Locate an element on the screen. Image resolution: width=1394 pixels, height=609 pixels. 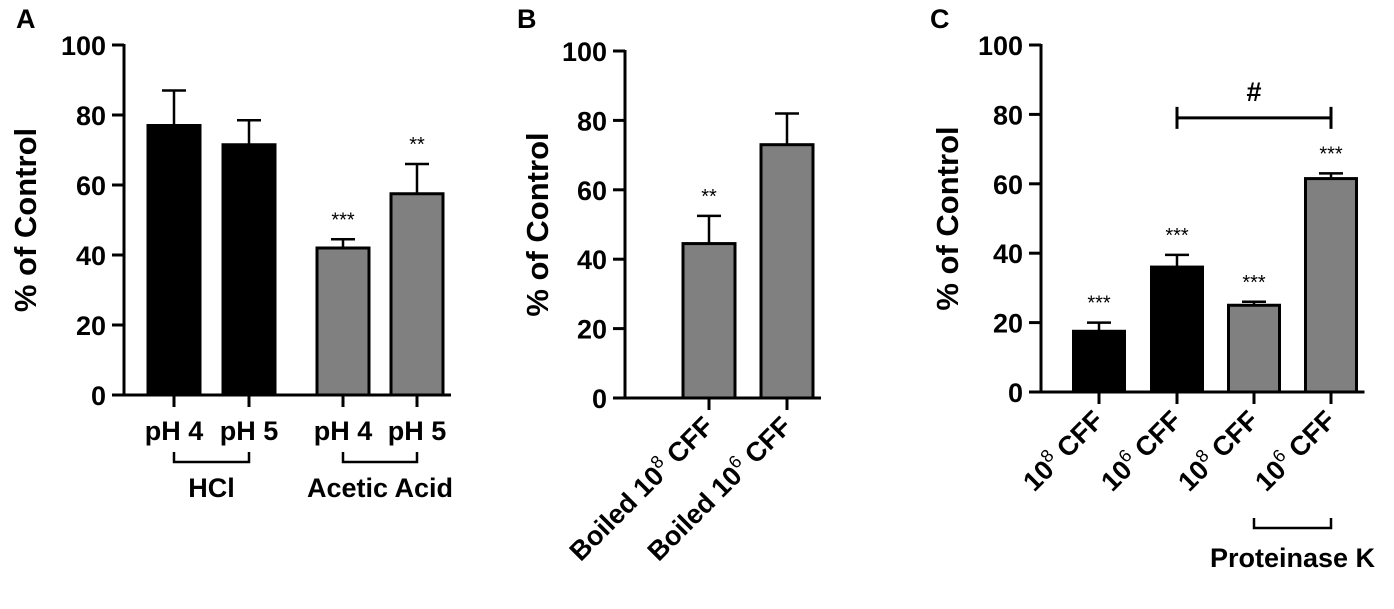
group-label: Proteinase K is located at coordinates (1293, 558).